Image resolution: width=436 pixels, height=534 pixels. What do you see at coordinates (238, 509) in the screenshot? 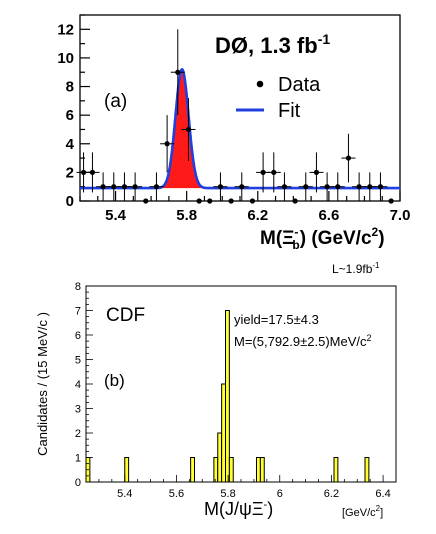
I see `panel-b-x-axis-label: M(J/ψΞ-)` at bounding box center [238, 509].